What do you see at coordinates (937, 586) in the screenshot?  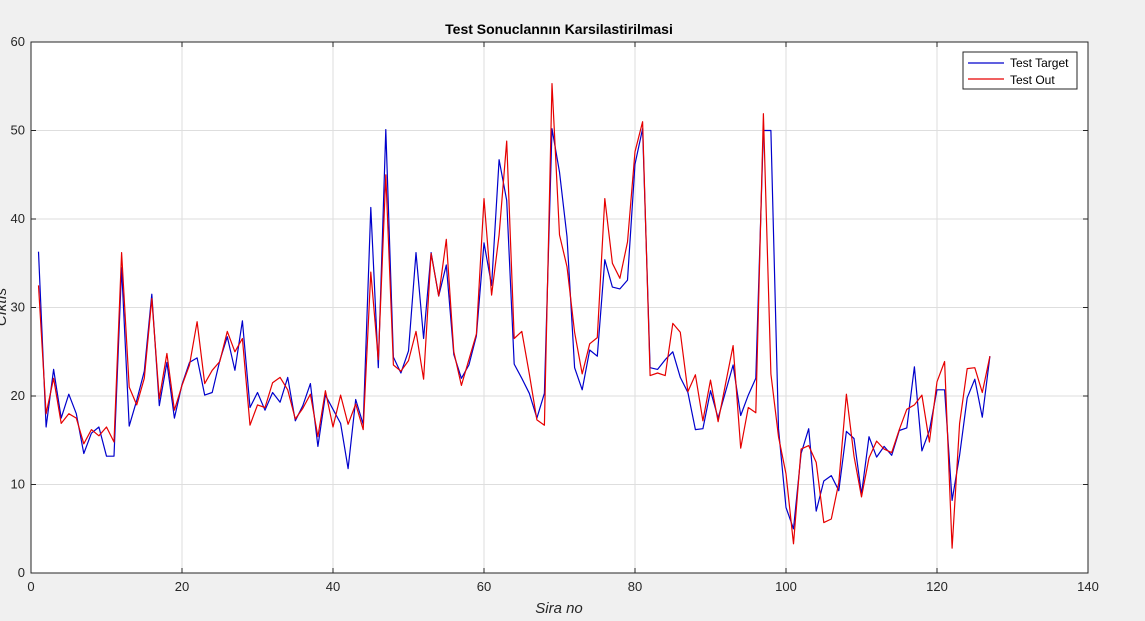 I see `x-tick-label: 120` at bounding box center [937, 586].